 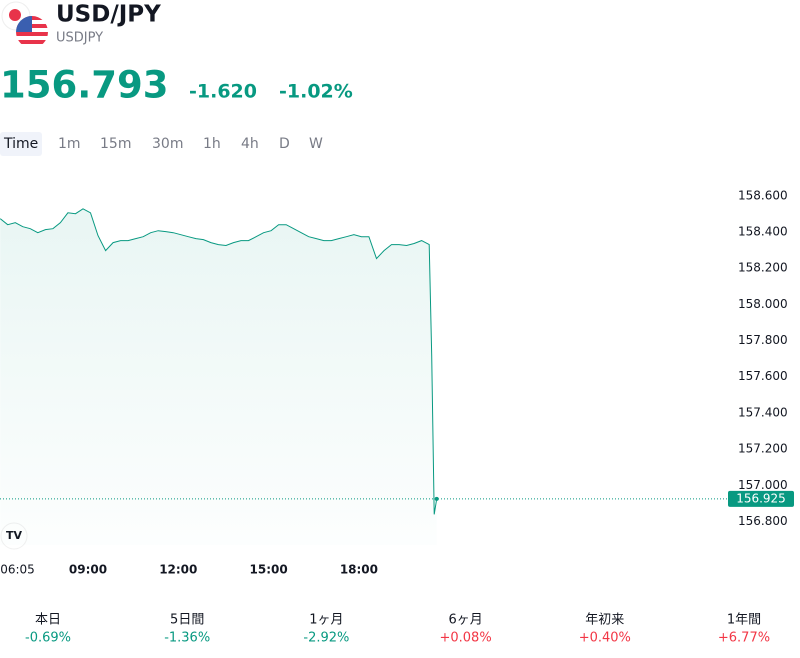 I want to click on timeframe-active, so click(x=21, y=144).